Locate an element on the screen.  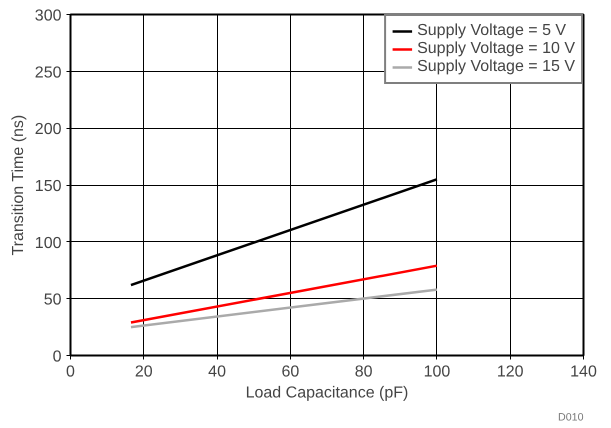
y-tick-label: 0 is located at coordinates (57, 357).